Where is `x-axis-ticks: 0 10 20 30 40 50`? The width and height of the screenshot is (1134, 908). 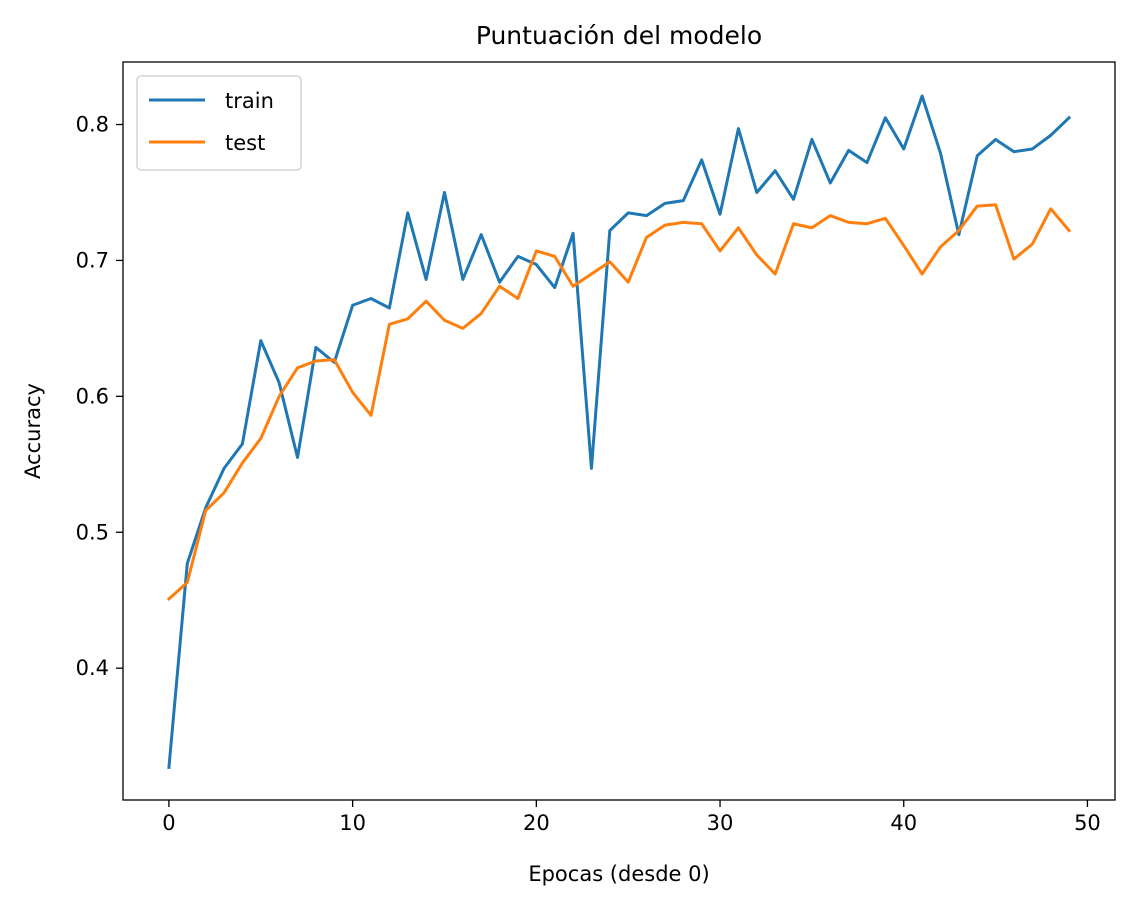
x-axis-ticks: 0 10 20 30 40 50 is located at coordinates (631, 817).